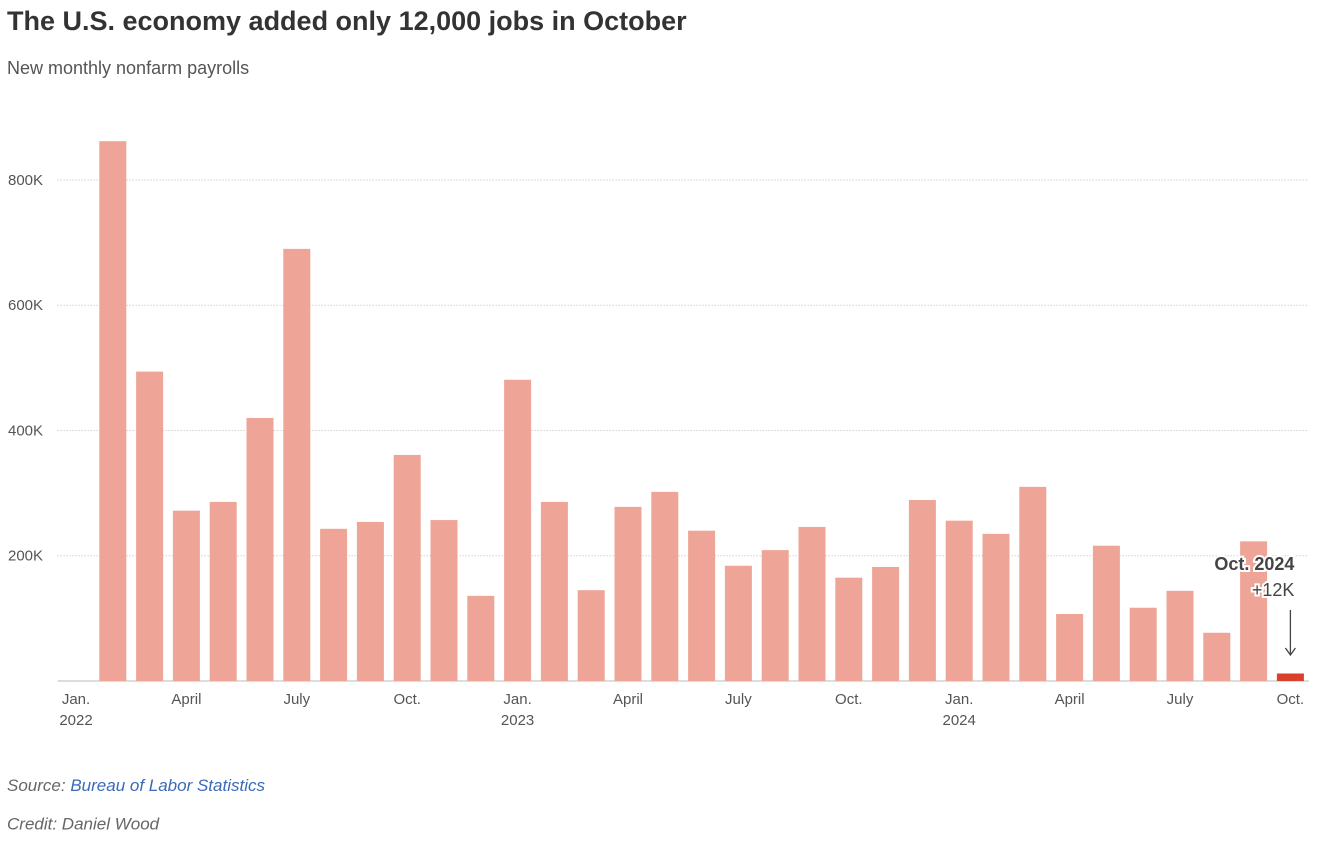 This screenshot has width=1326, height=841. I want to click on y-tick-label: 800K, so click(25, 180).